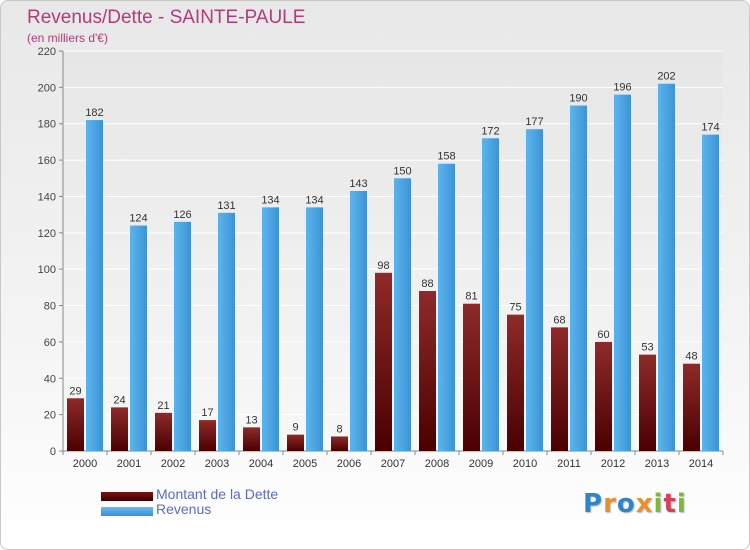 This screenshot has width=750, height=550. I want to click on data-label-debt: 13, so click(251, 420).